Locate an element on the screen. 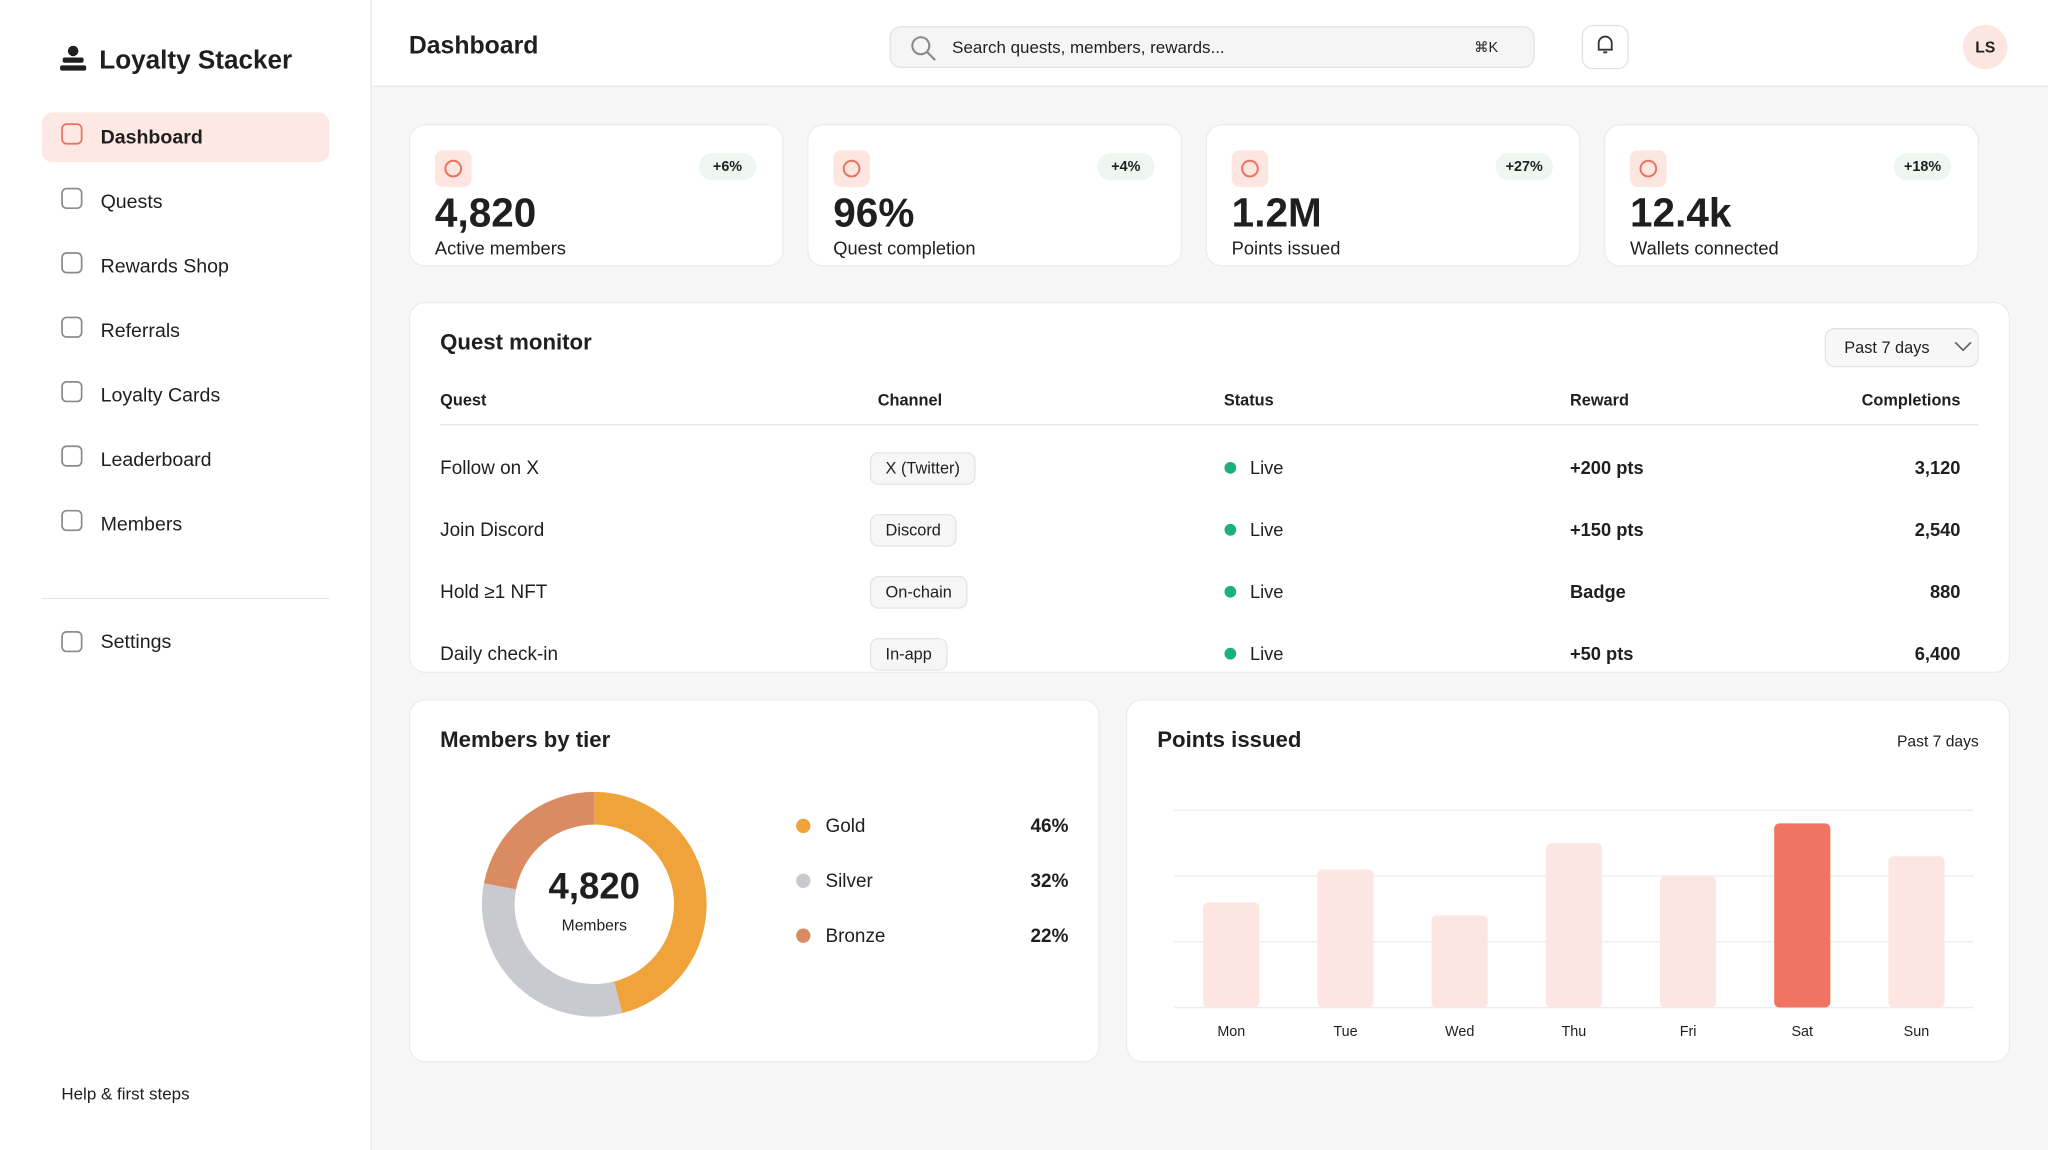 The width and height of the screenshot is (2048, 1150). completions: 6,400 is located at coordinates (1938, 653).